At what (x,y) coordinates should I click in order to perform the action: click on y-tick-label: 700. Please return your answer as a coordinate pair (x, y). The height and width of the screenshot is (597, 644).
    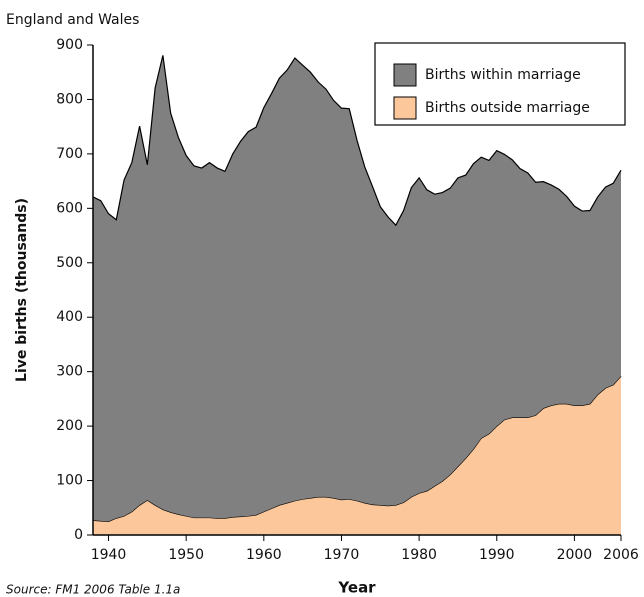
    Looking at the image, I should click on (69, 154).